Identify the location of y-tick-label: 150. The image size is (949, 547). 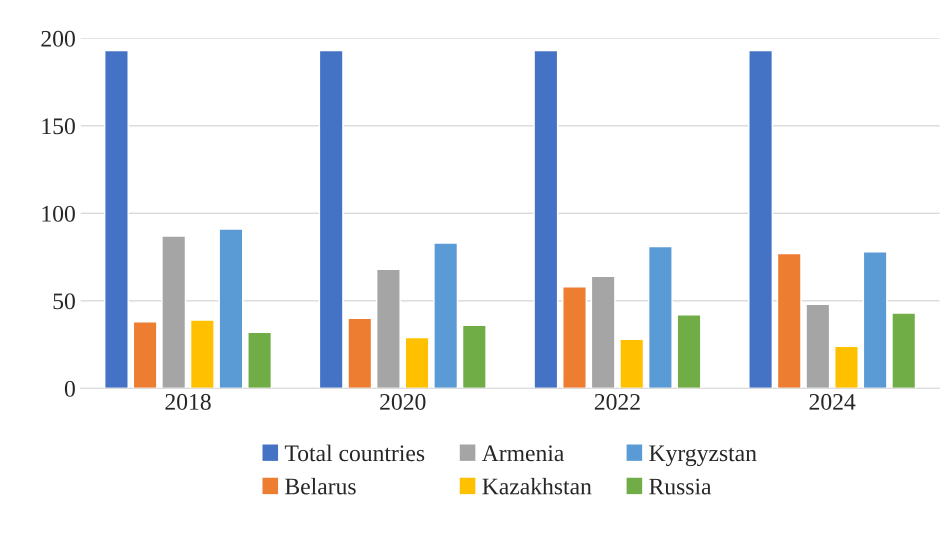
(58, 126).